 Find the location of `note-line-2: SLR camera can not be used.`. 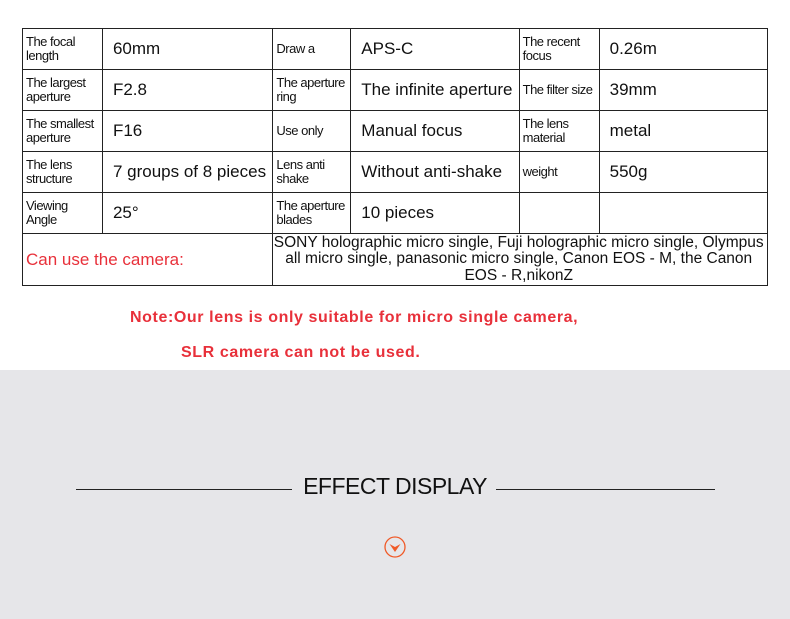

note-line-2: SLR camera can not be used. is located at coordinates (301, 352).